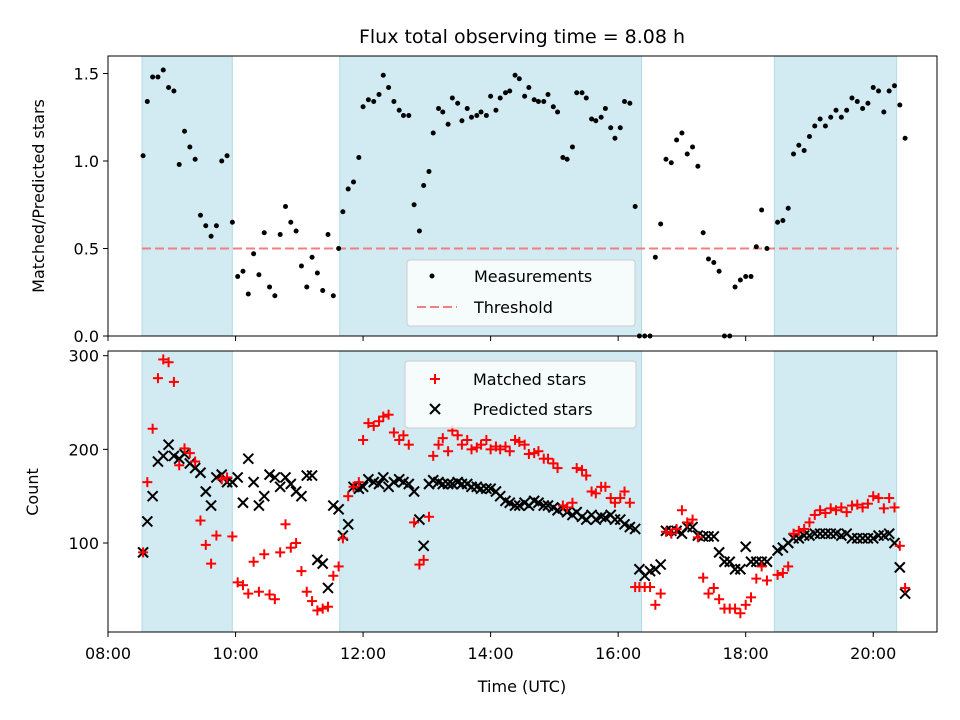 The width and height of the screenshot is (960, 720). What do you see at coordinates (86, 249) in the screenshot?
I see `y-tick-label: 0.5` at bounding box center [86, 249].